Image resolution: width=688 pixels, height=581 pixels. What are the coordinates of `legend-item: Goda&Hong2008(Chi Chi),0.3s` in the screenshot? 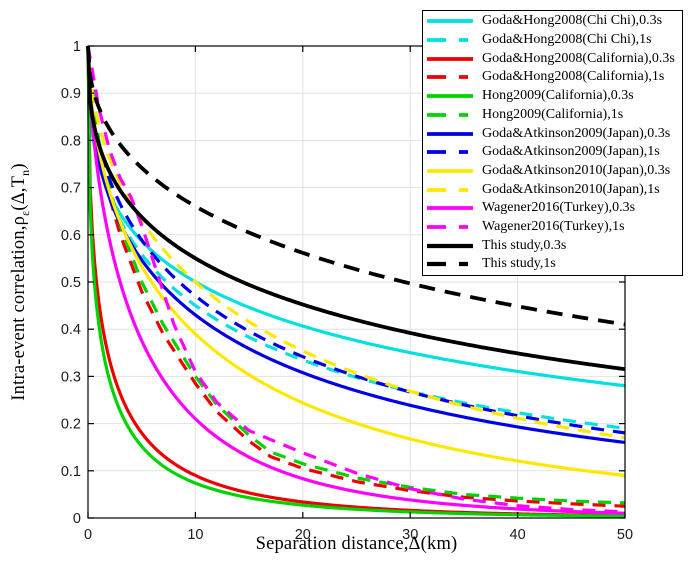 It's located at (552, 21).